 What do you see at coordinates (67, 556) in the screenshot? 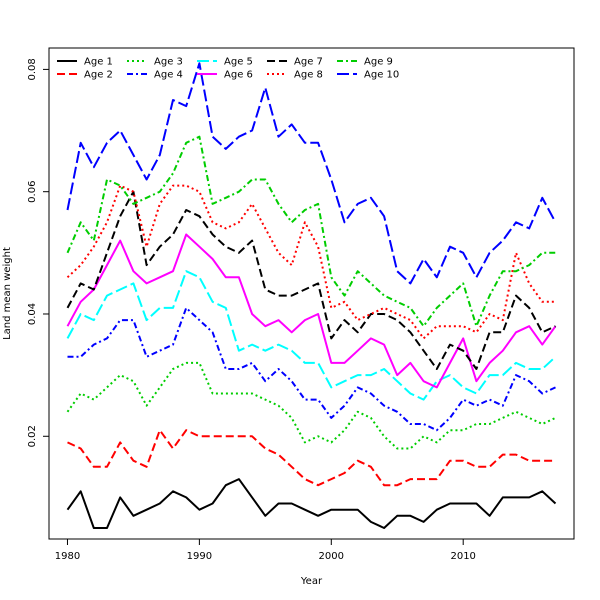
I see `x-tick-label: 1980` at bounding box center [67, 556].